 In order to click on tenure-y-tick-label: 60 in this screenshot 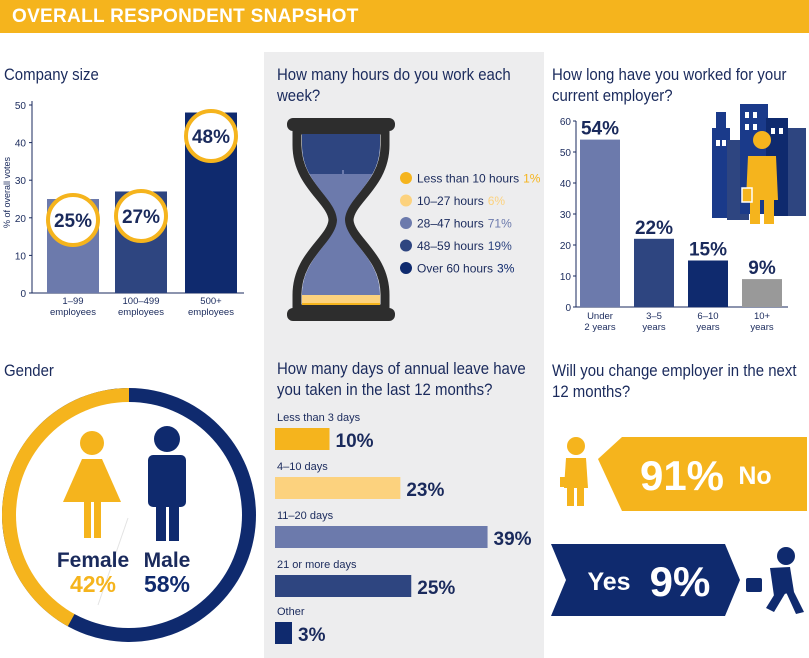, I will do `click(566, 122)`.